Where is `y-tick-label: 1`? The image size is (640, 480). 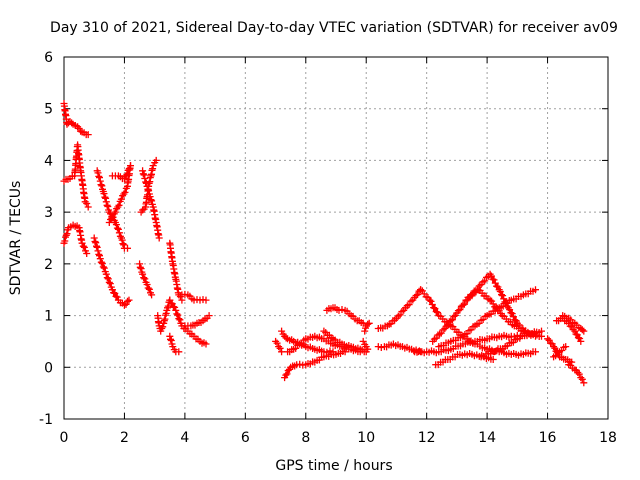
y-tick-label: 1 is located at coordinates (48, 317).